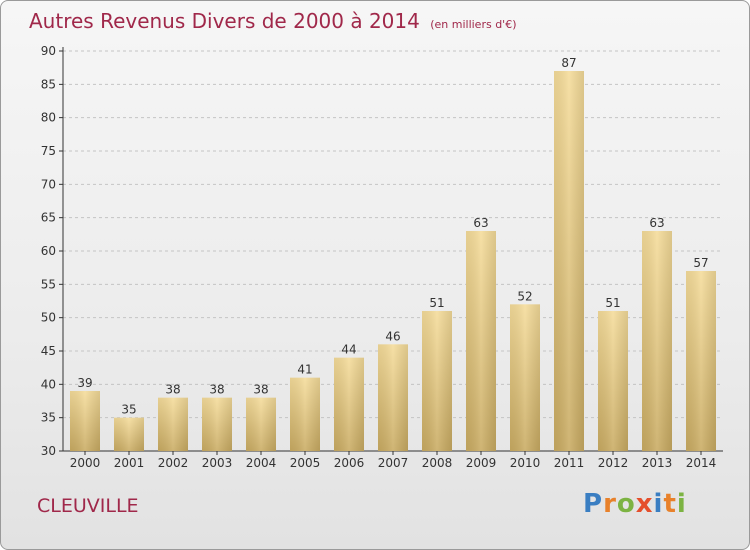 Image resolution: width=750 pixels, height=550 pixels. I want to click on y-tick-label: 85, so click(48, 84).